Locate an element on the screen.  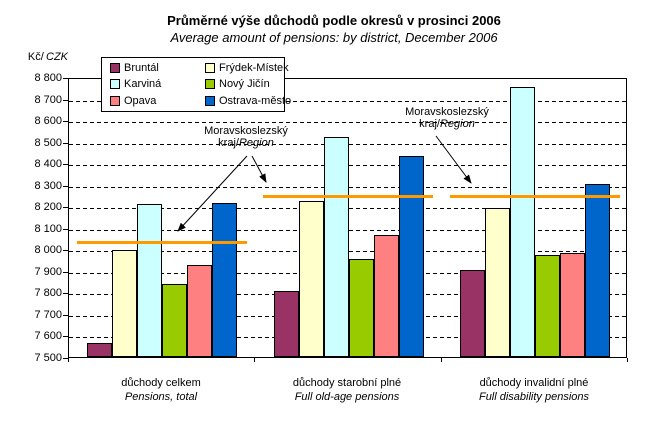
y-axis-unit-english: CZK is located at coordinates (57, 57).